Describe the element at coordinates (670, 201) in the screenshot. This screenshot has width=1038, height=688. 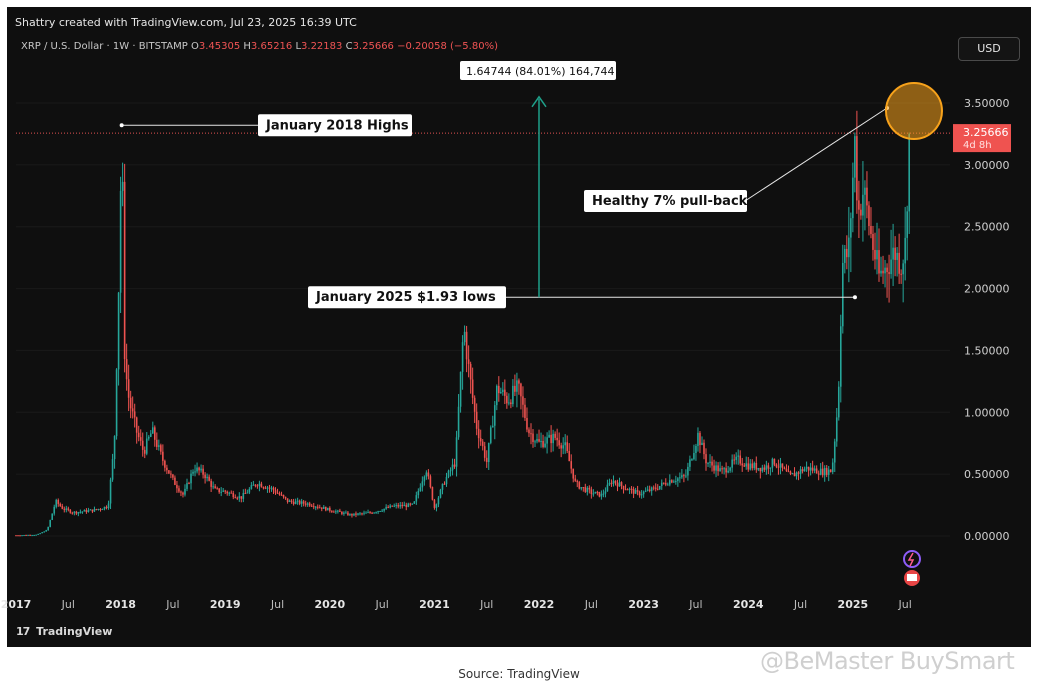
I see `annotation-pullback: Healthy 7% pull-back` at that location.